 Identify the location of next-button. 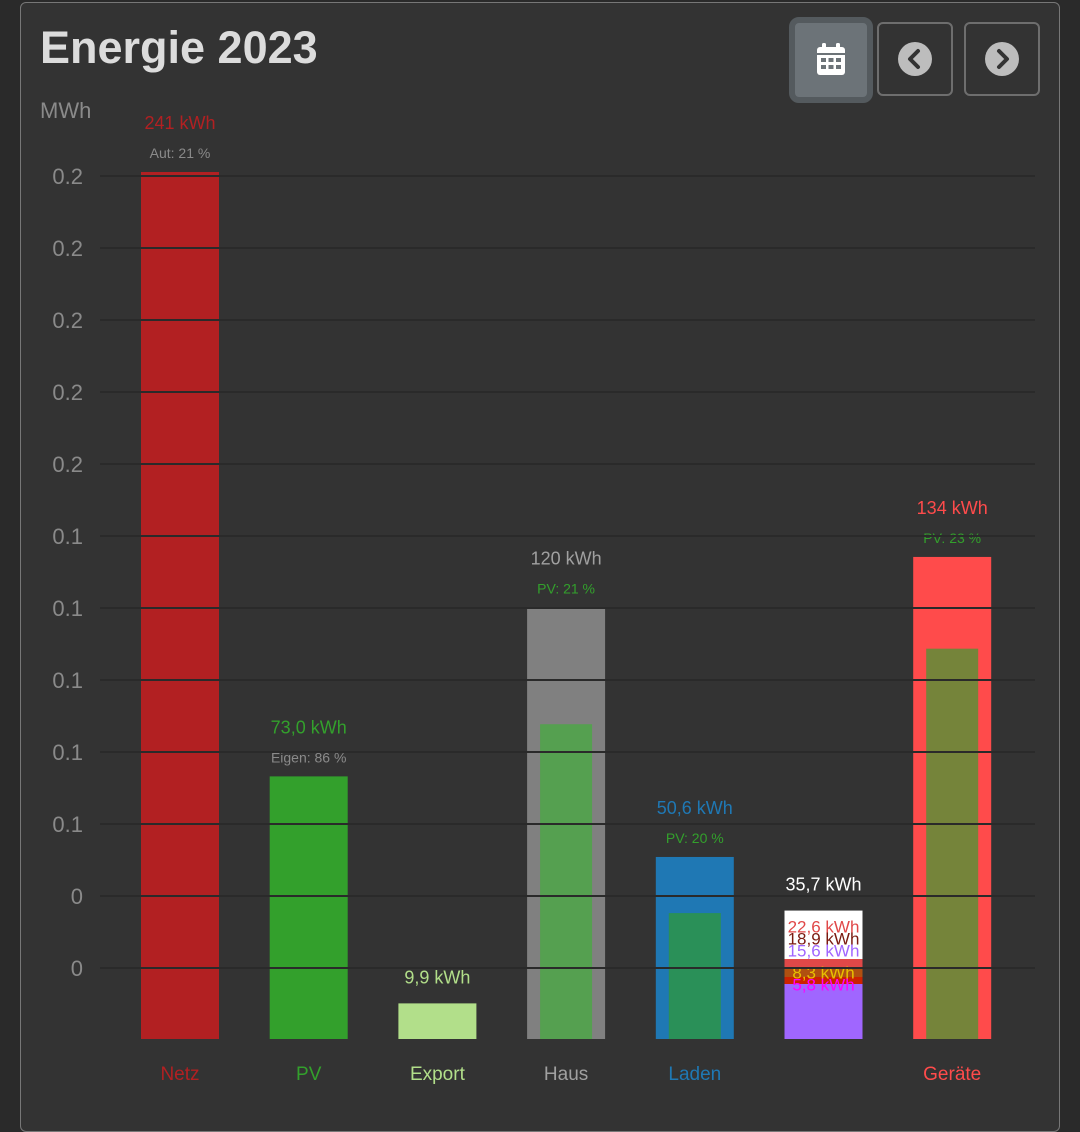
(1002, 59).